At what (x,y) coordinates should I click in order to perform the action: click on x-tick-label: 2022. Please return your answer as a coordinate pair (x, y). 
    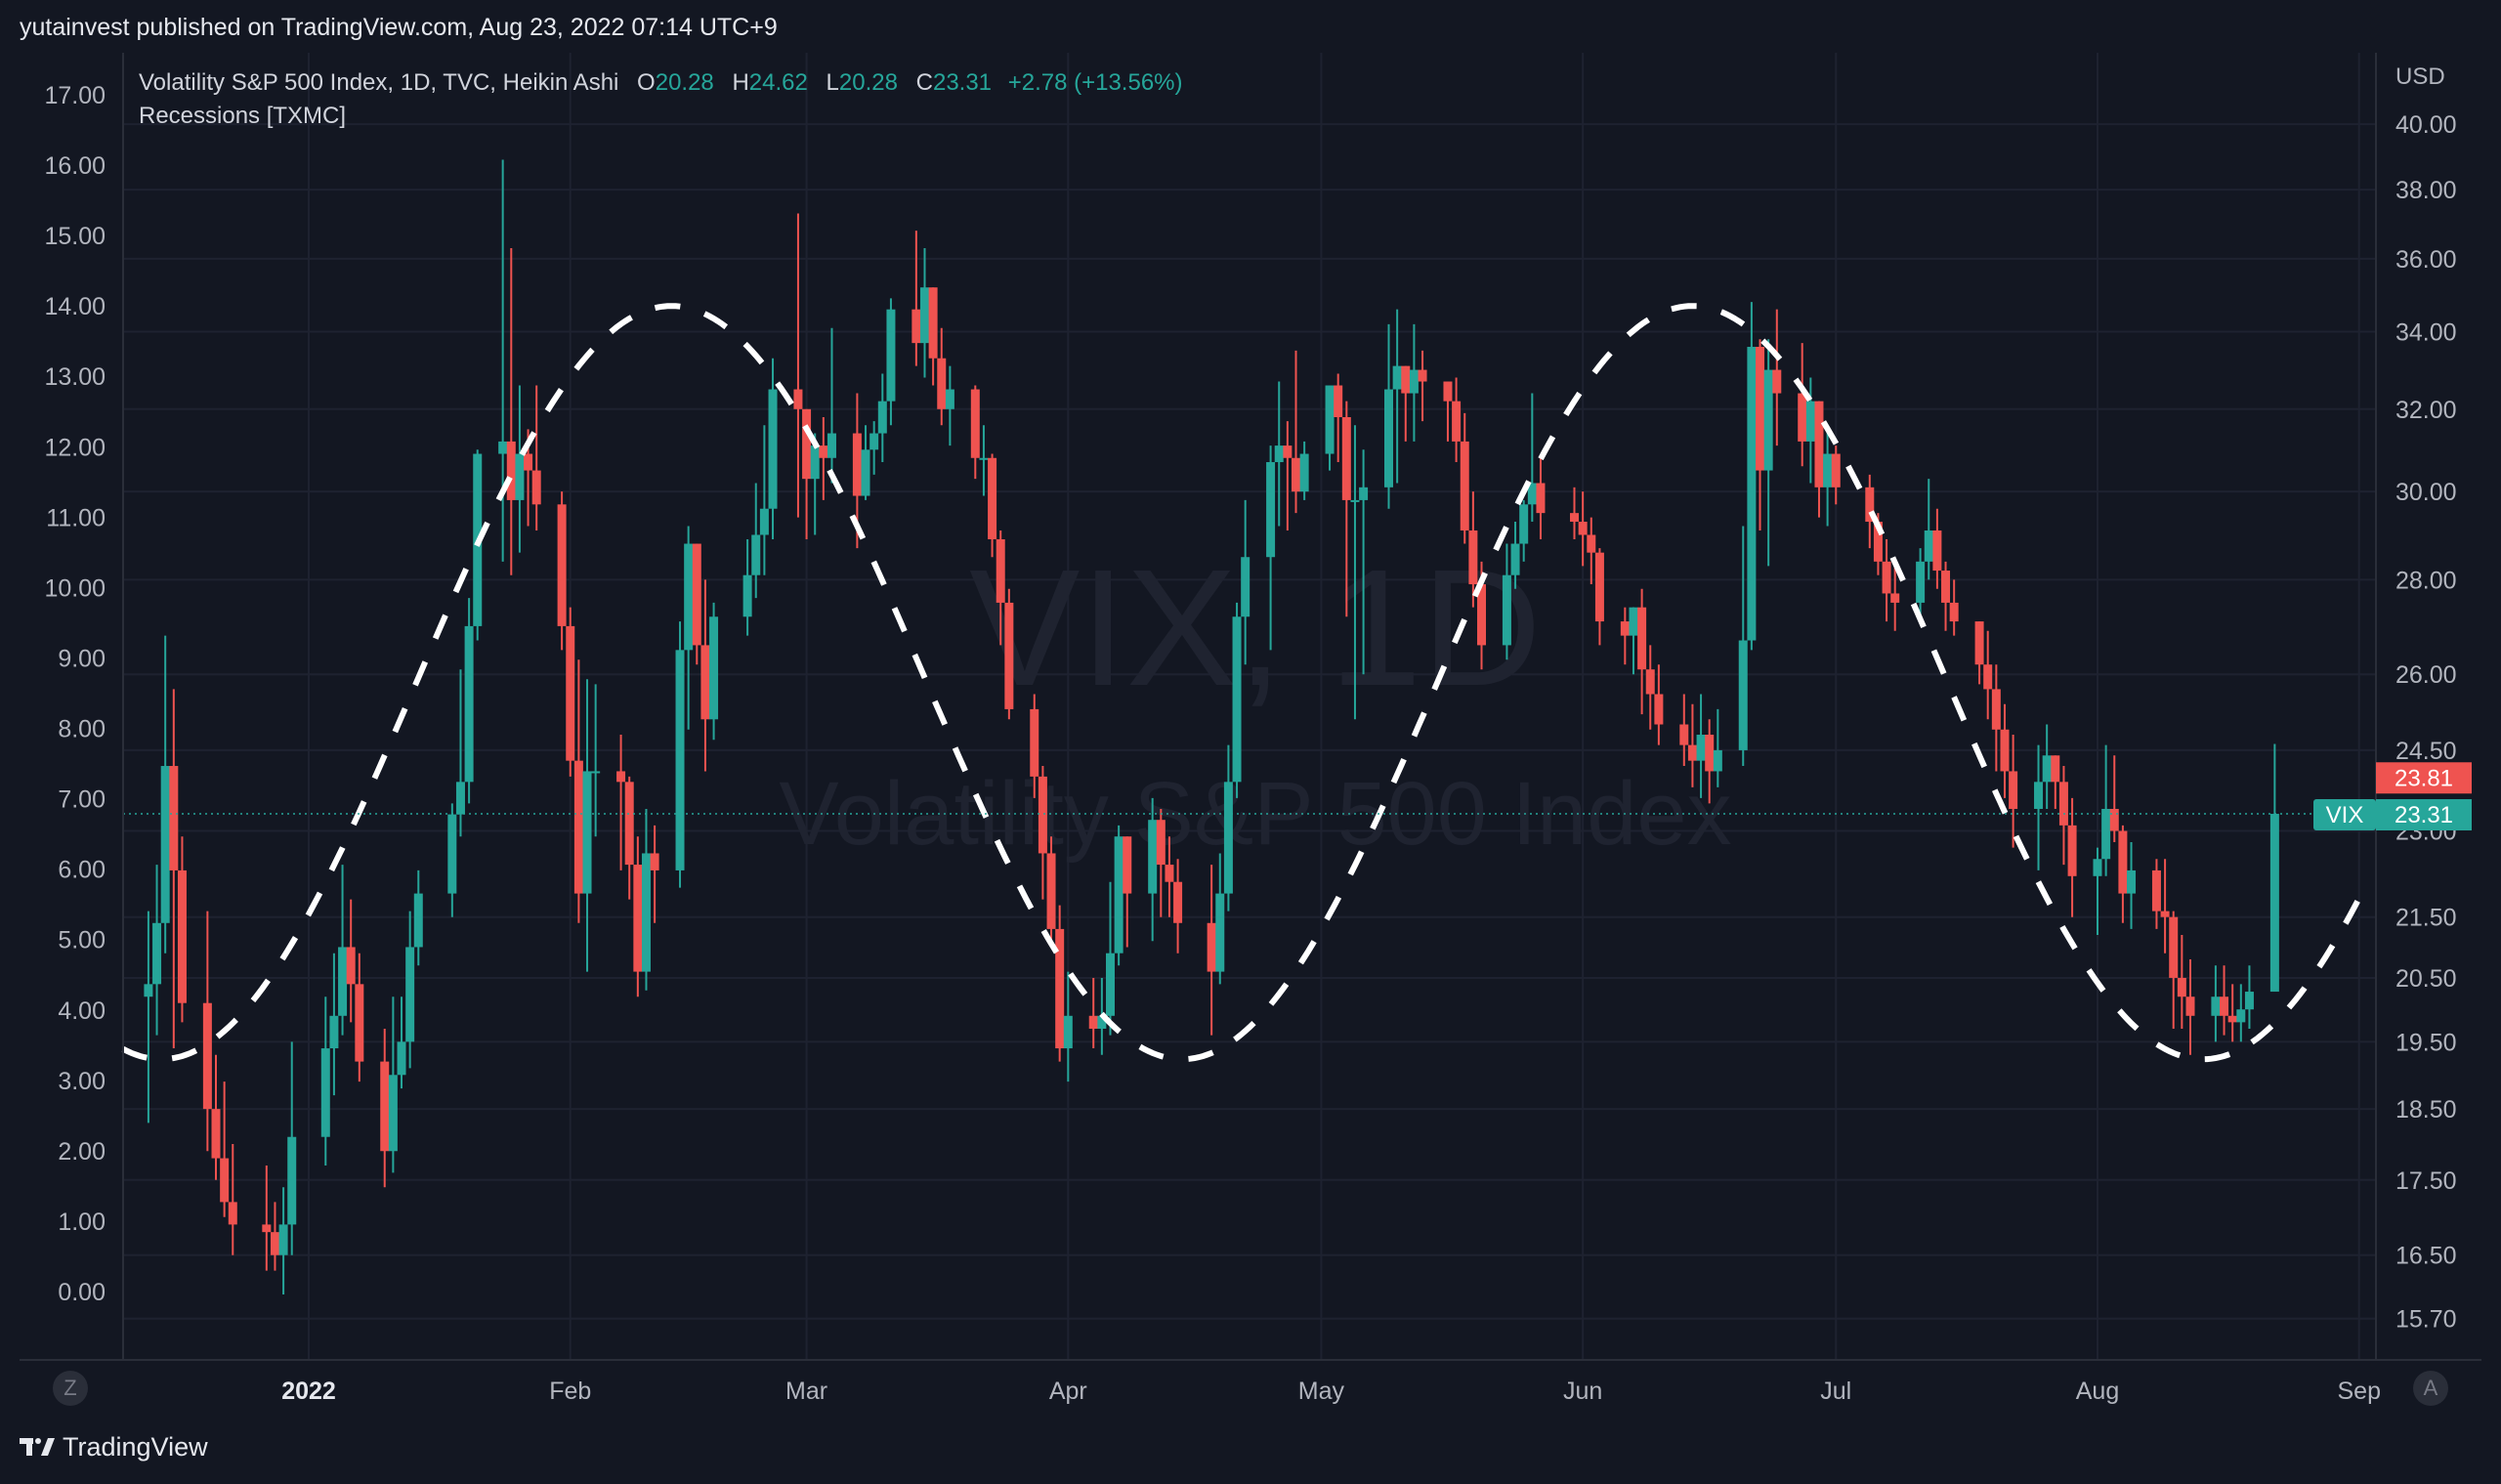
    Looking at the image, I should click on (308, 1391).